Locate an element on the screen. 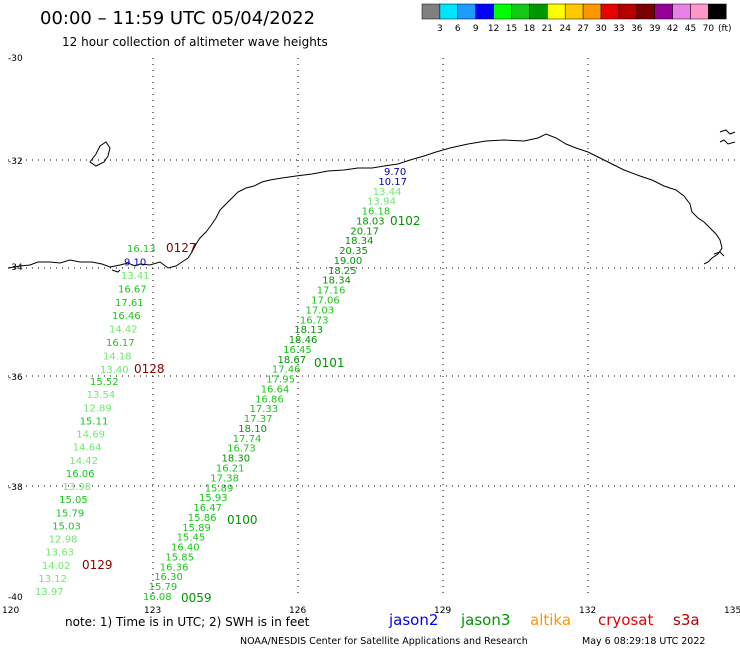  wave-height-value: 13.94 is located at coordinates (381, 202).